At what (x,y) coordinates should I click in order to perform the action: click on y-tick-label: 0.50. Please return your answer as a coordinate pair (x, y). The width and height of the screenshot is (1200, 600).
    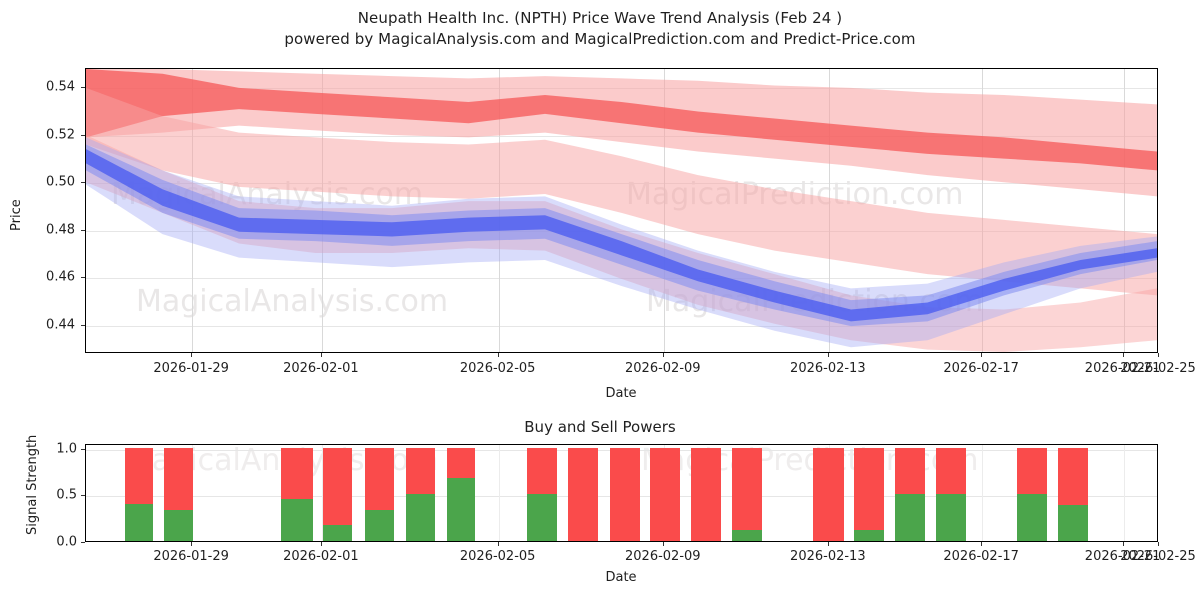
    Looking at the image, I should click on (60, 182).